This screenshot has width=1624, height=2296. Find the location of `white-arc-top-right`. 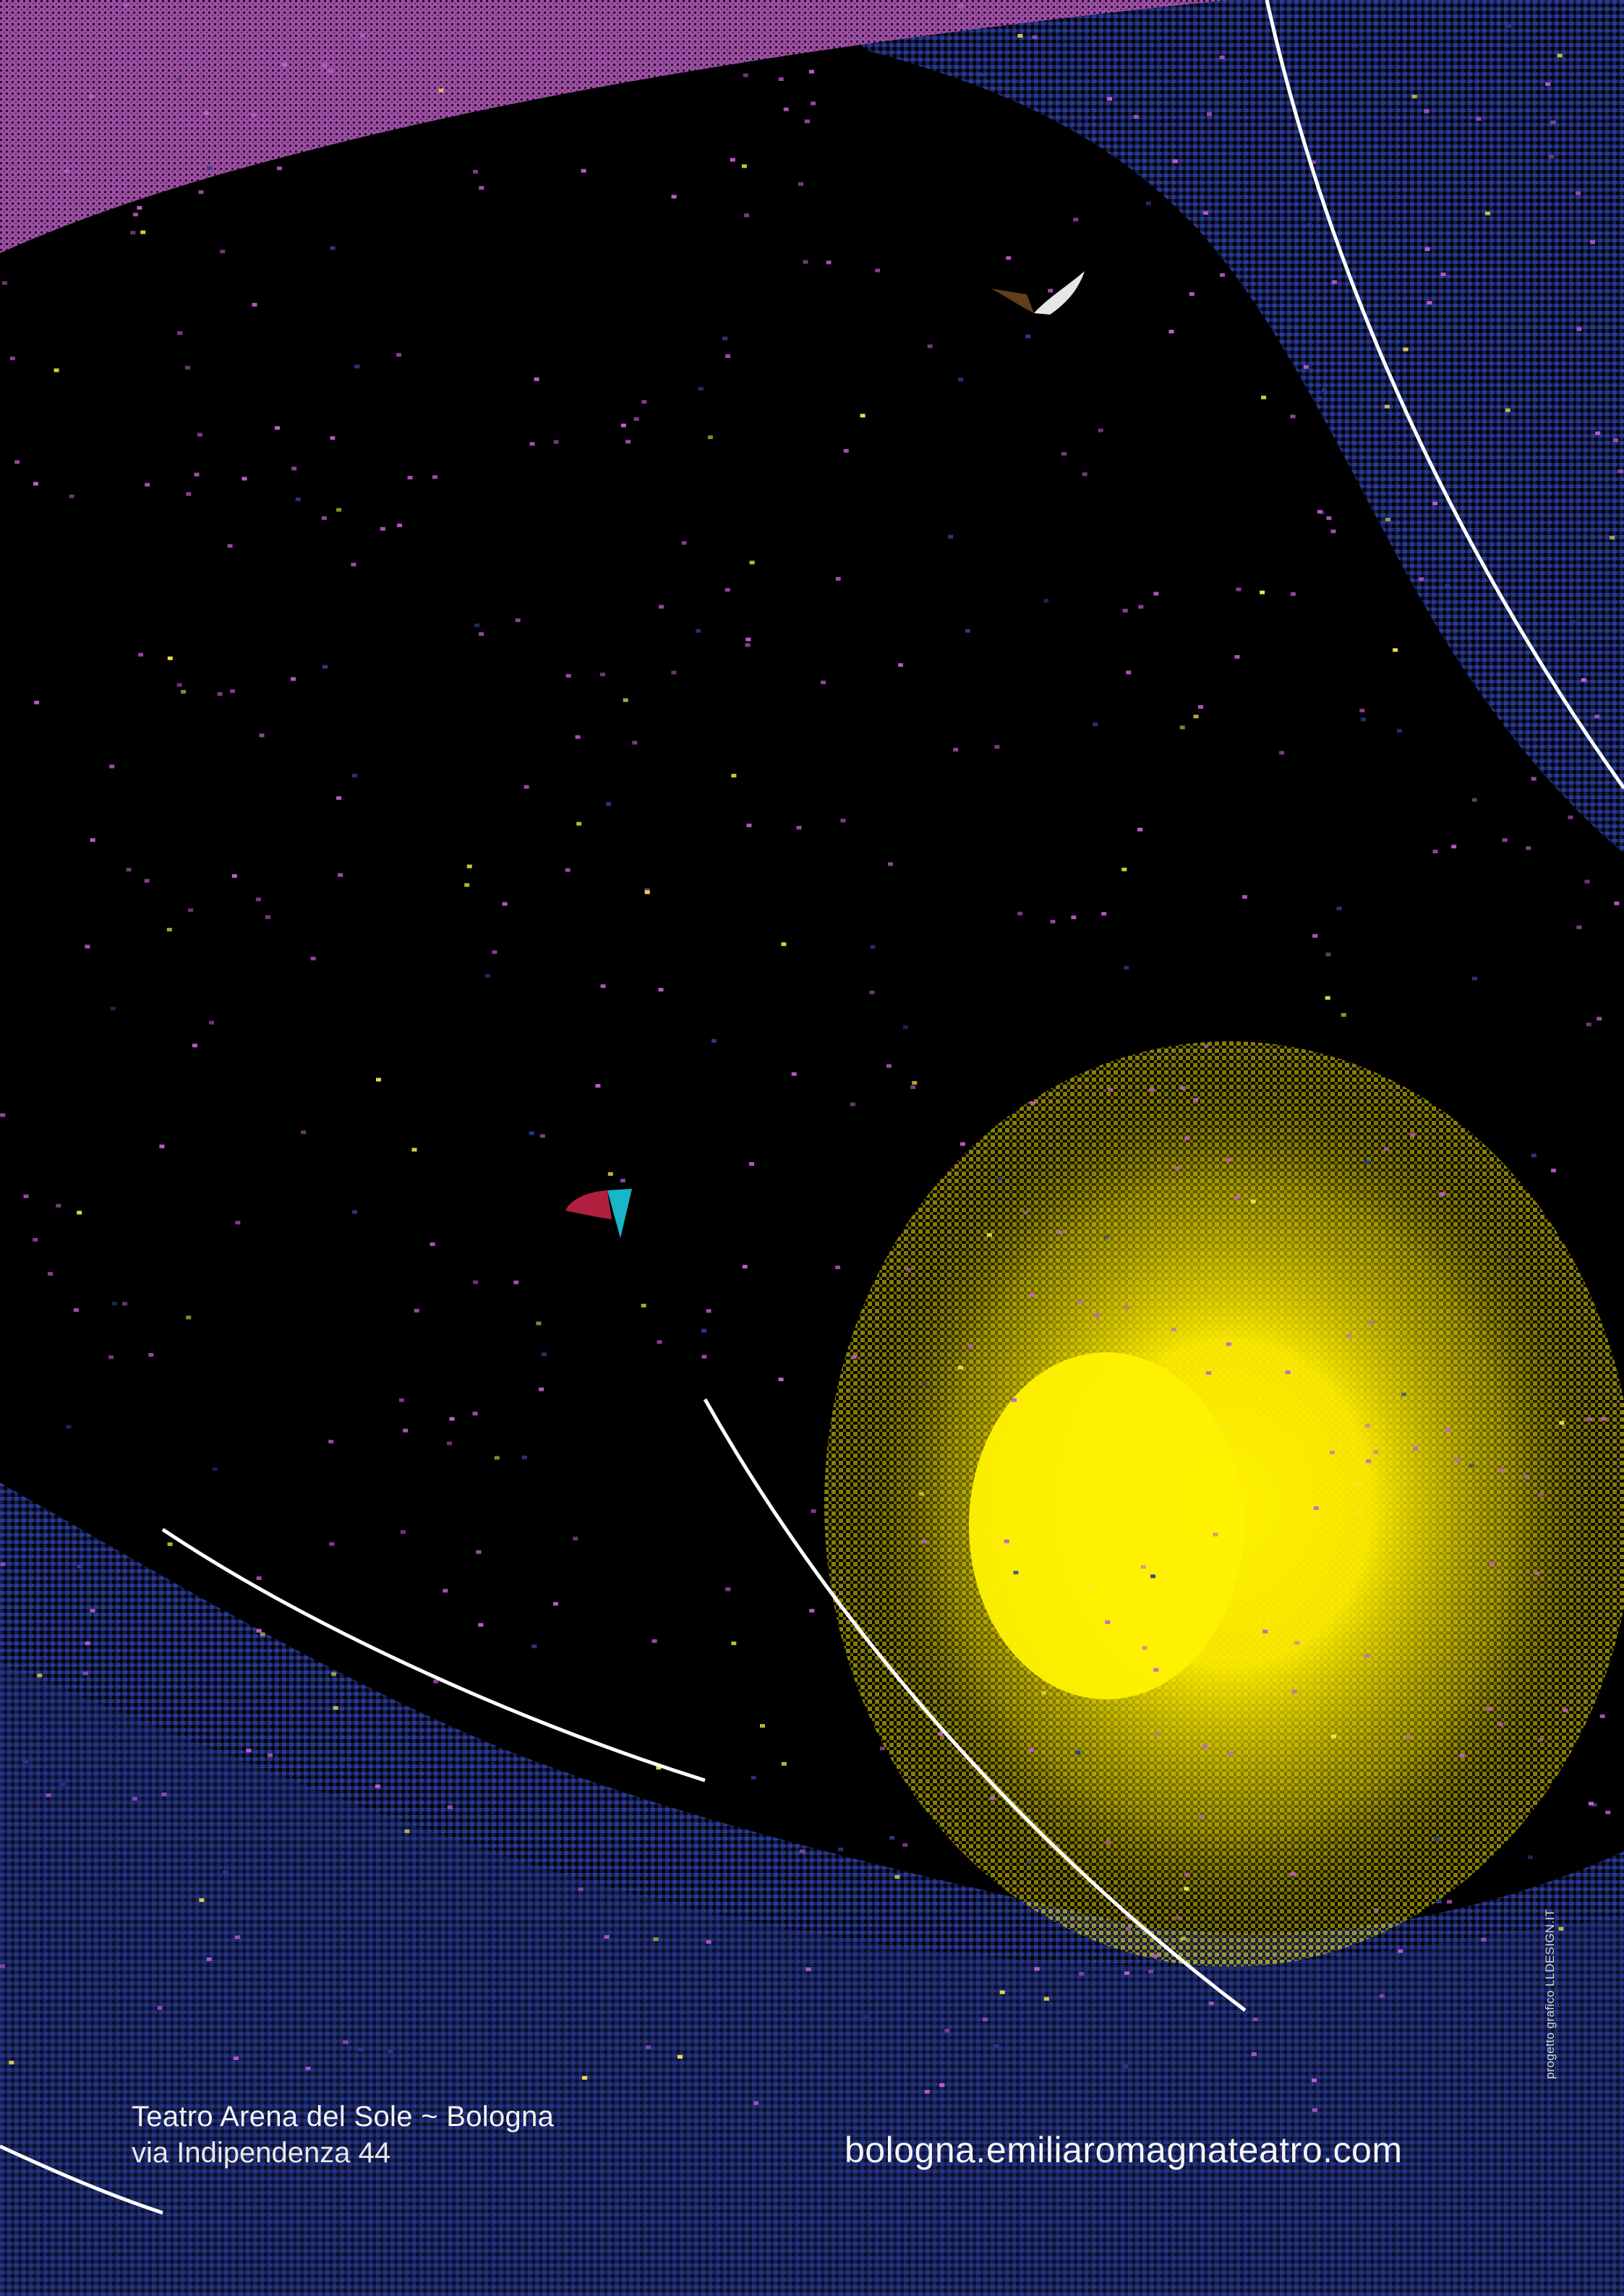

white-arc-top-right is located at coordinates (1444, 395).